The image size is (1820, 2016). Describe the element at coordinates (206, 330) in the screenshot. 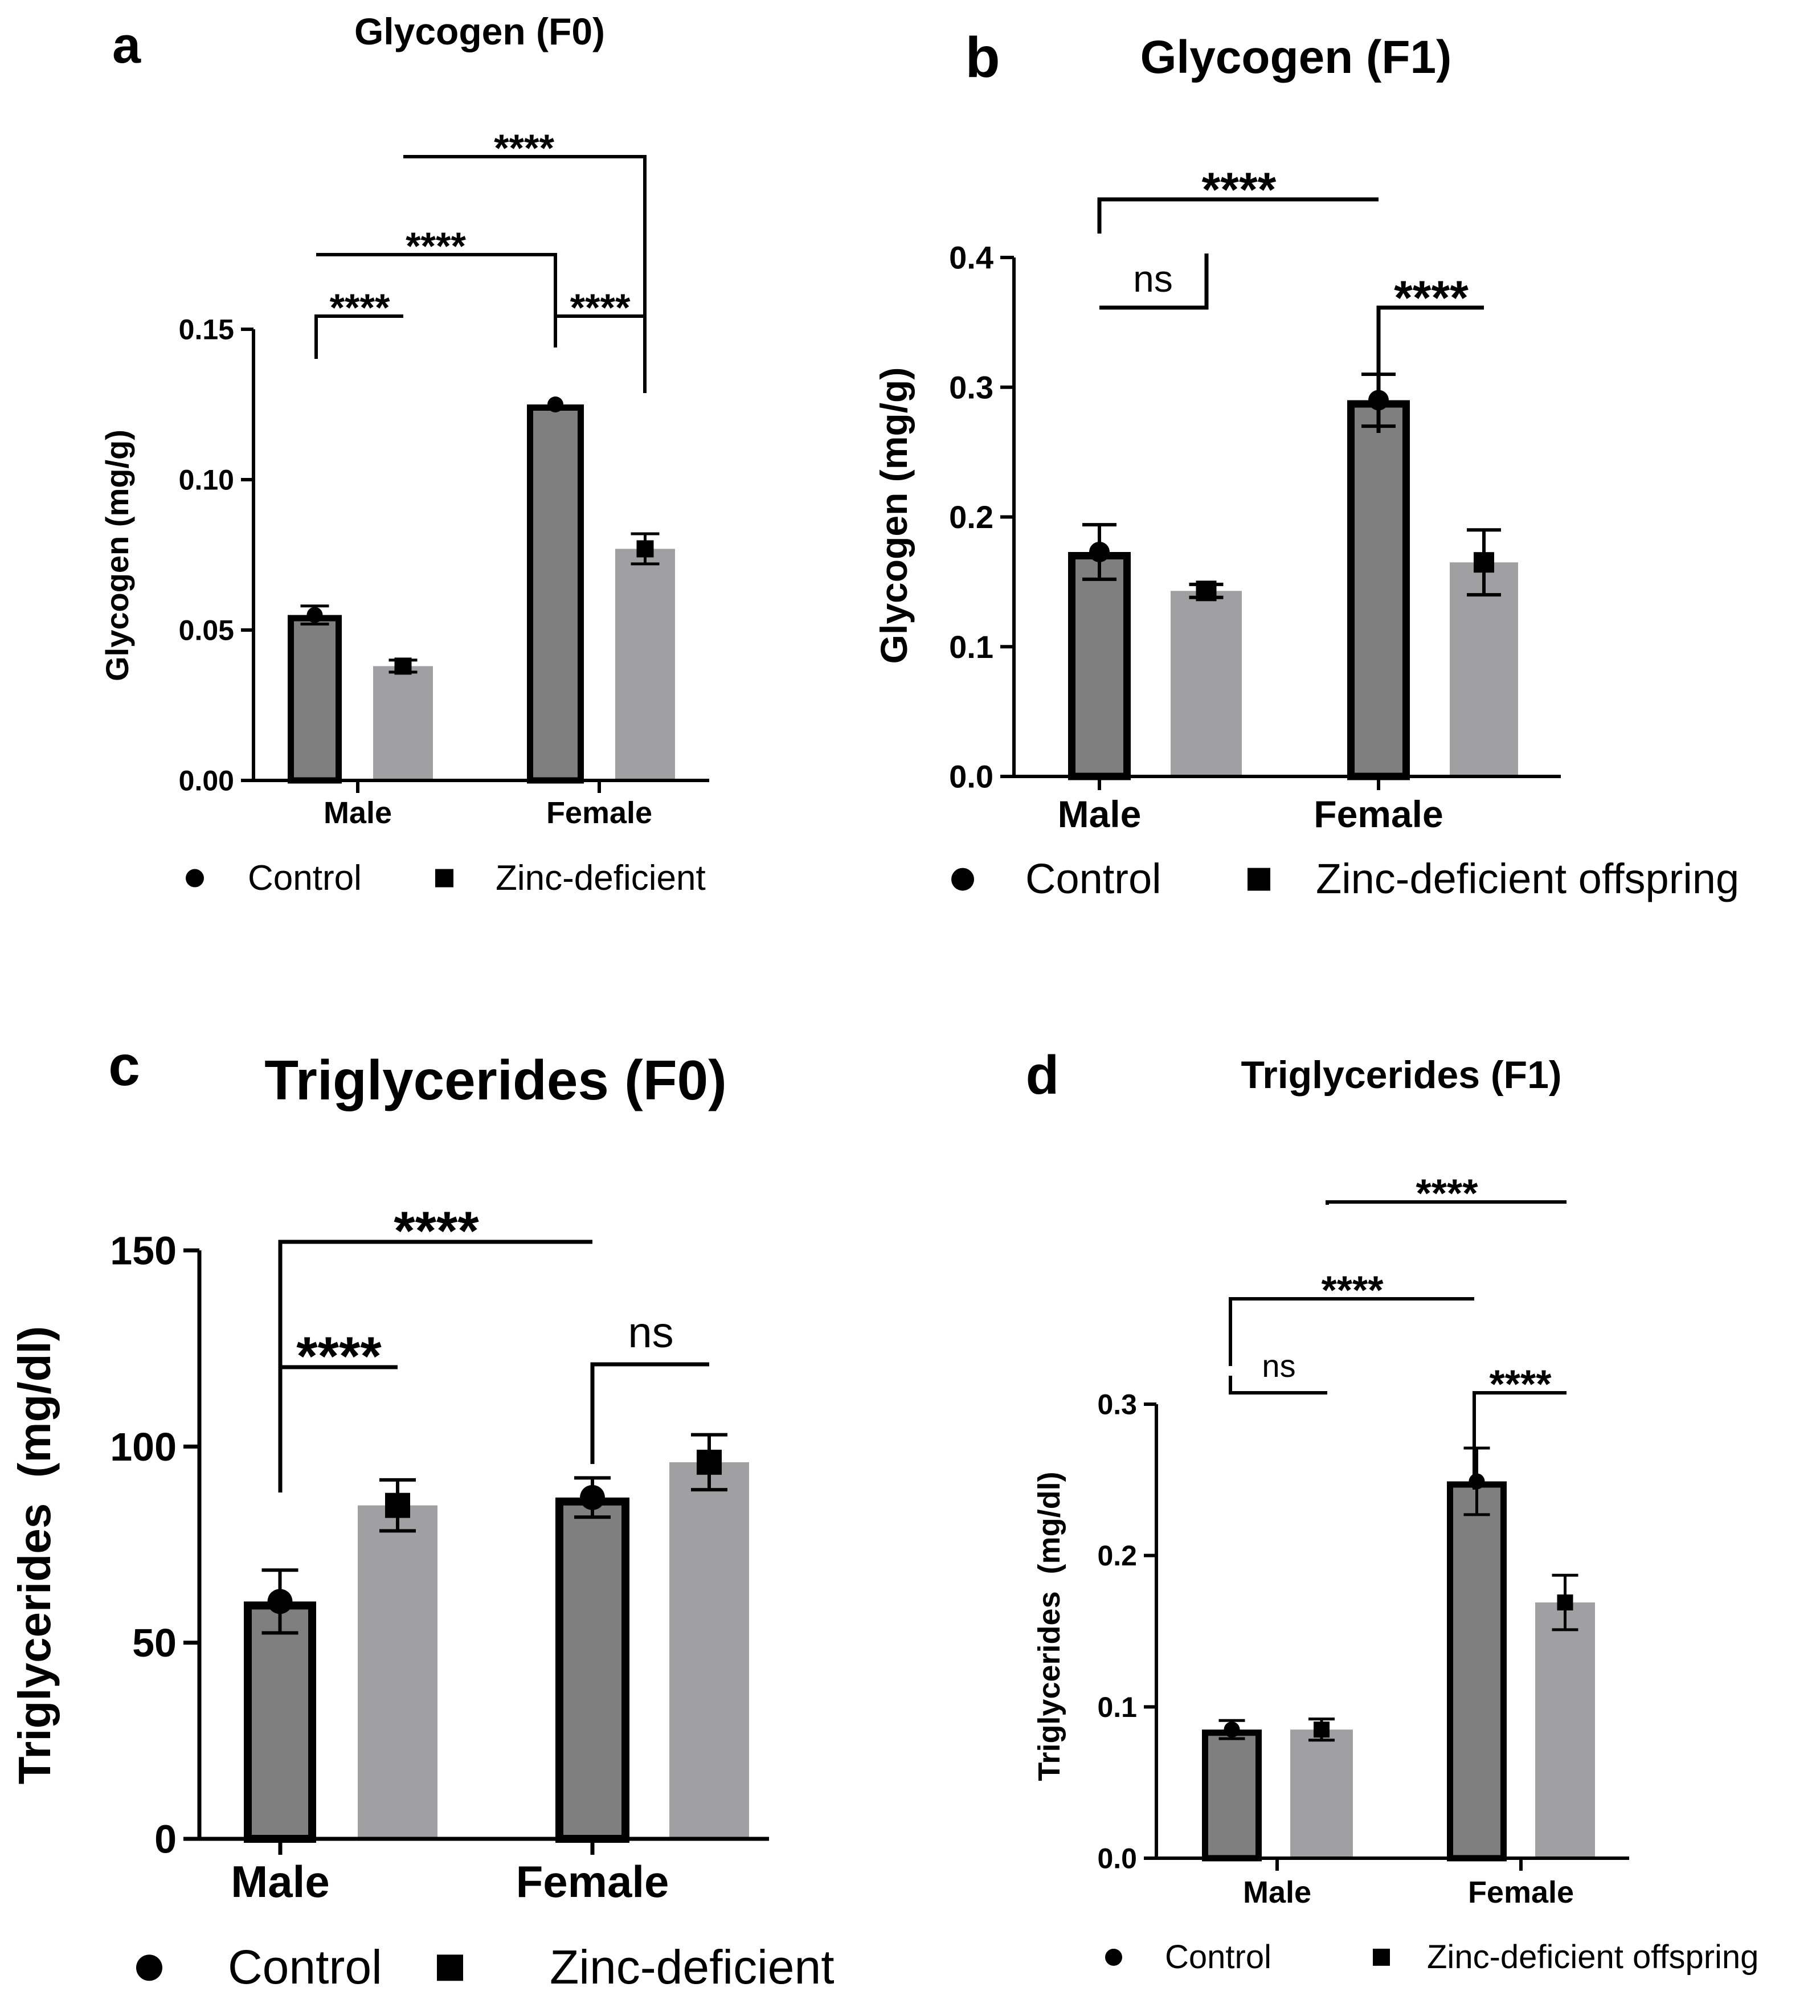

I see `y-tick-label: 0.15` at that location.